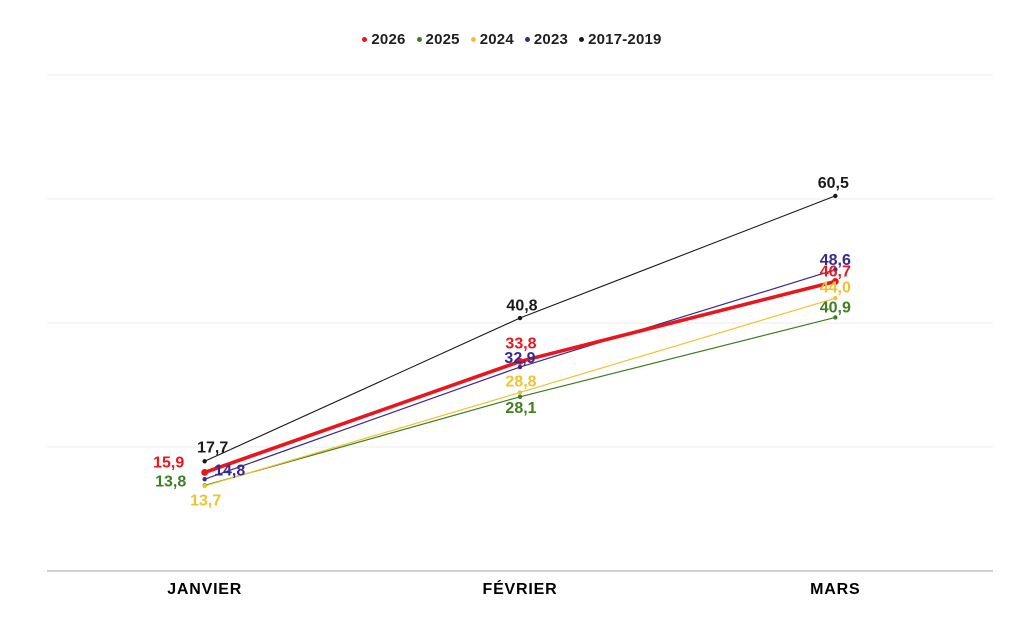 Image resolution: width=1024 pixels, height=632 pixels. I want to click on data-point-2023-FÉVRIER, so click(520, 367).